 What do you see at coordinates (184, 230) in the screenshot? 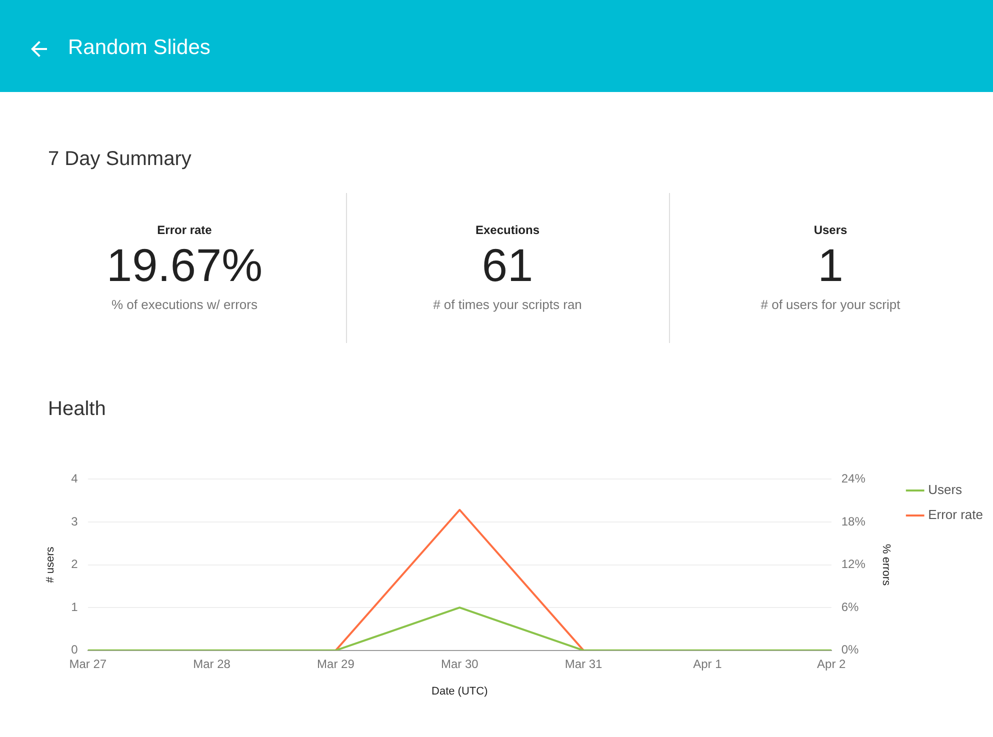
I see `category-label: Error rate` at bounding box center [184, 230].